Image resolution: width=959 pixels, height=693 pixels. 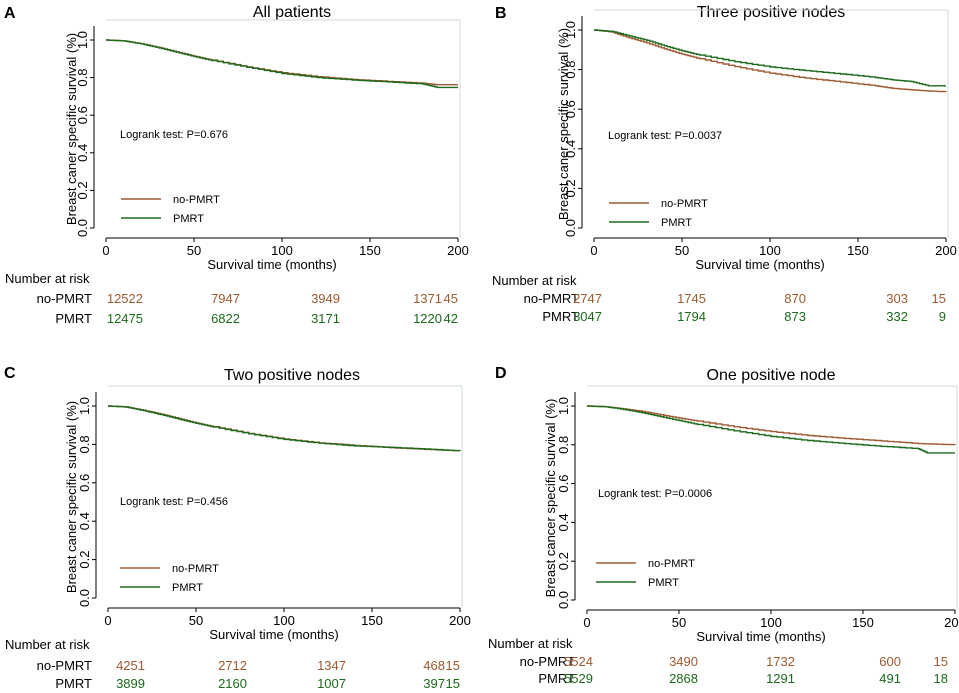 What do you see at coordinates (325, 318) in the screenshot?
I see `risk-value-a-1-2: 3171` at bounding box center [325, 318].